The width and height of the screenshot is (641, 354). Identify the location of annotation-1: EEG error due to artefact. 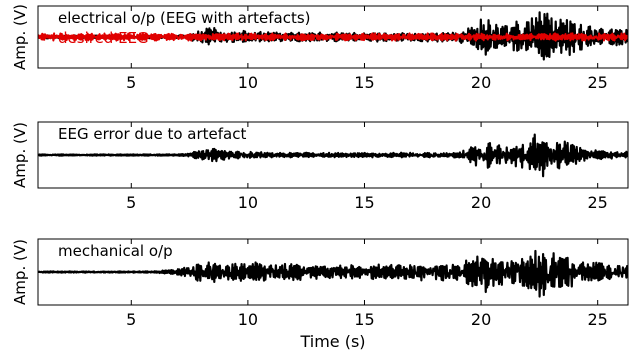
(152, 134).